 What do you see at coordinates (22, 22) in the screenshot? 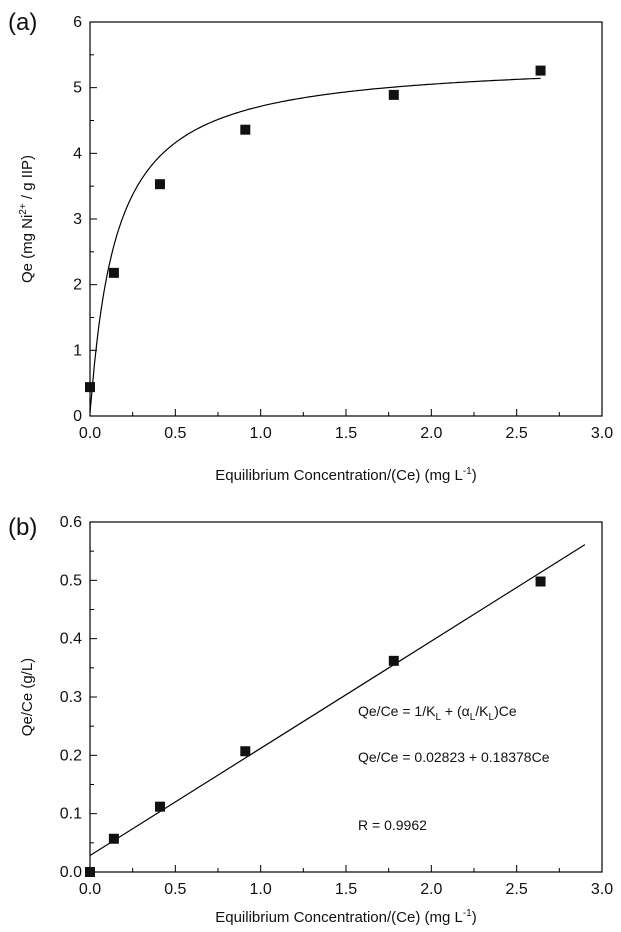
I see `panel-label-a: (a)` at bounding box center [22, 22].